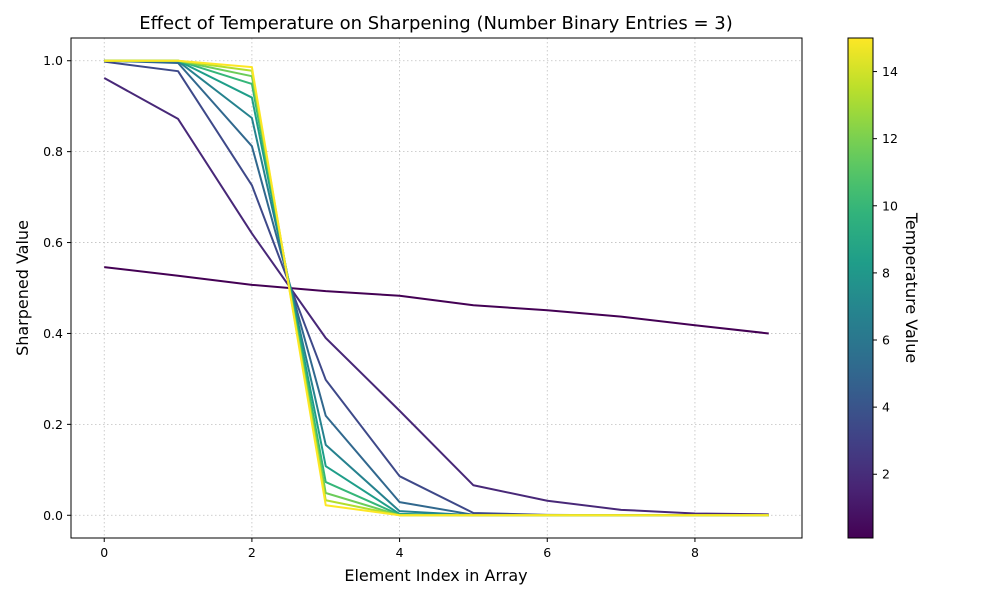  I want to click on colorbar-tick-label: 10, so click(890, 205).